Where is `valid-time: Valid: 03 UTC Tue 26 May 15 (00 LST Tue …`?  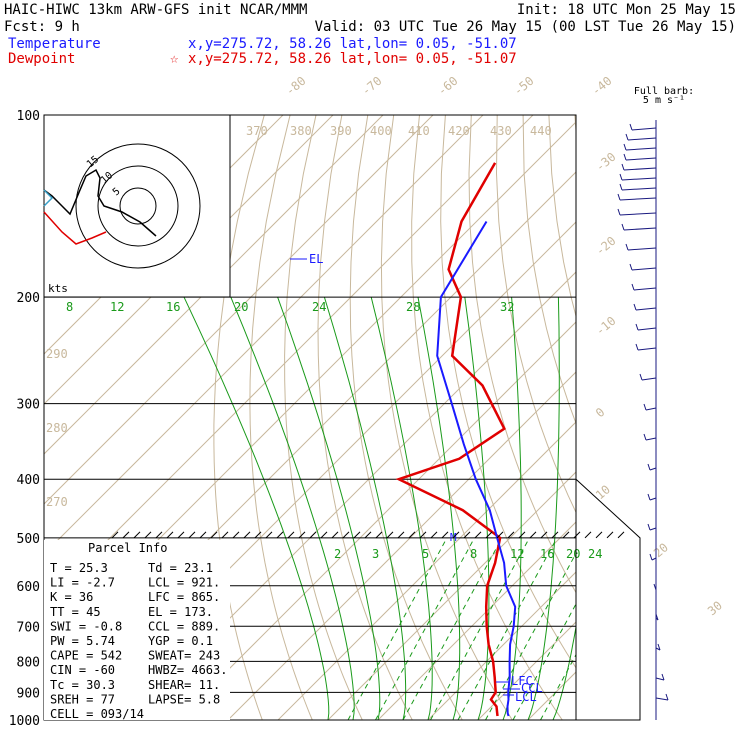 valid-time: Valid: 03 UTC Tue 26 May 15 (00 LST Tue … is located at coordinates (525, 27).